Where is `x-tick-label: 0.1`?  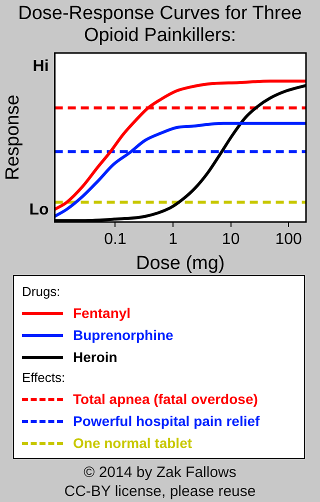 x-tick-label: 0.1 is located at coordinates (115, 239).